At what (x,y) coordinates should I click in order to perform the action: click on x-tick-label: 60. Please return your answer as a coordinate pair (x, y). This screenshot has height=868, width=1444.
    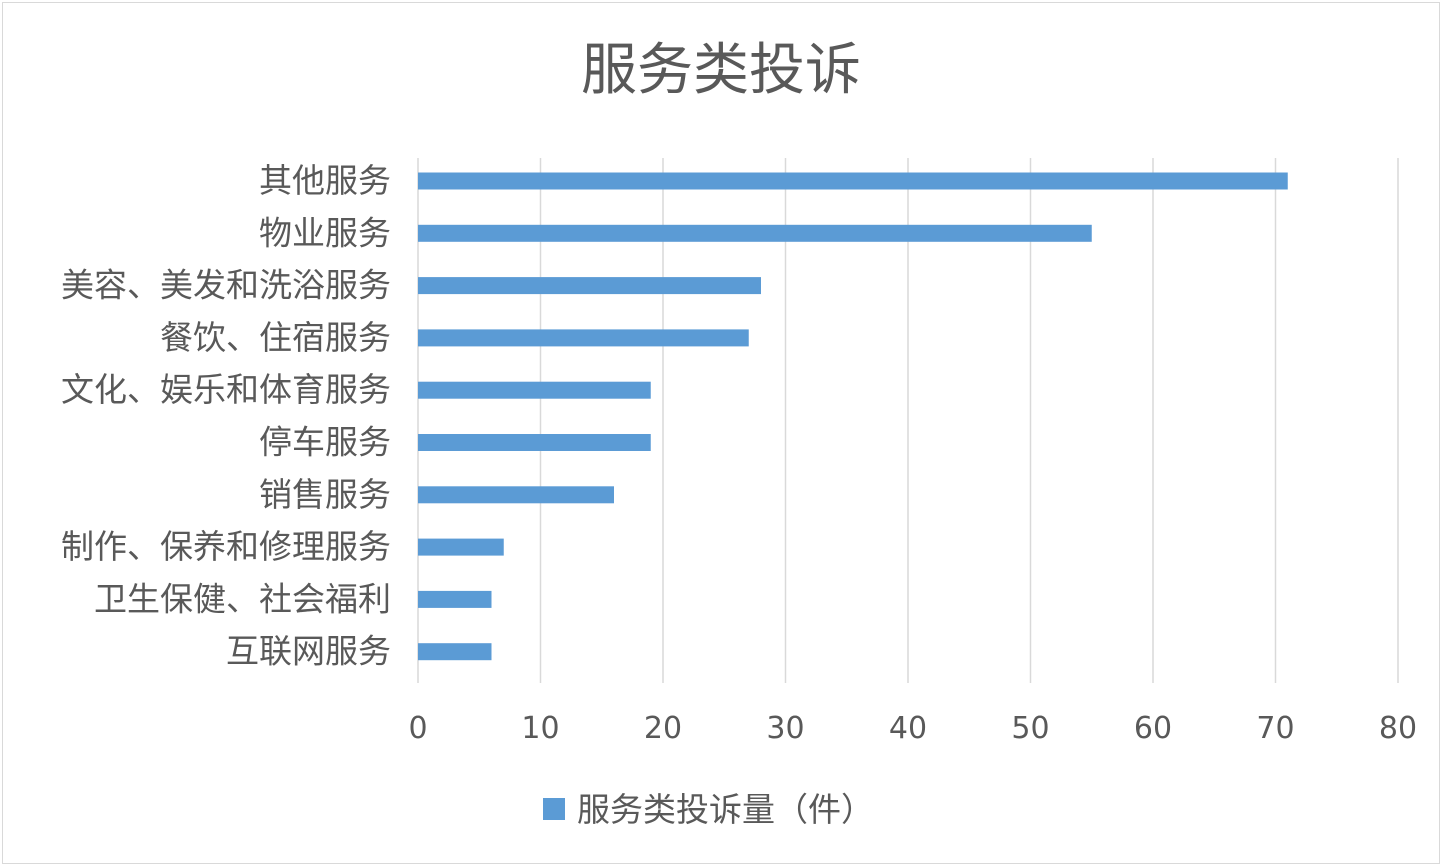
    Looking at the image, I should click on (1153, 728).